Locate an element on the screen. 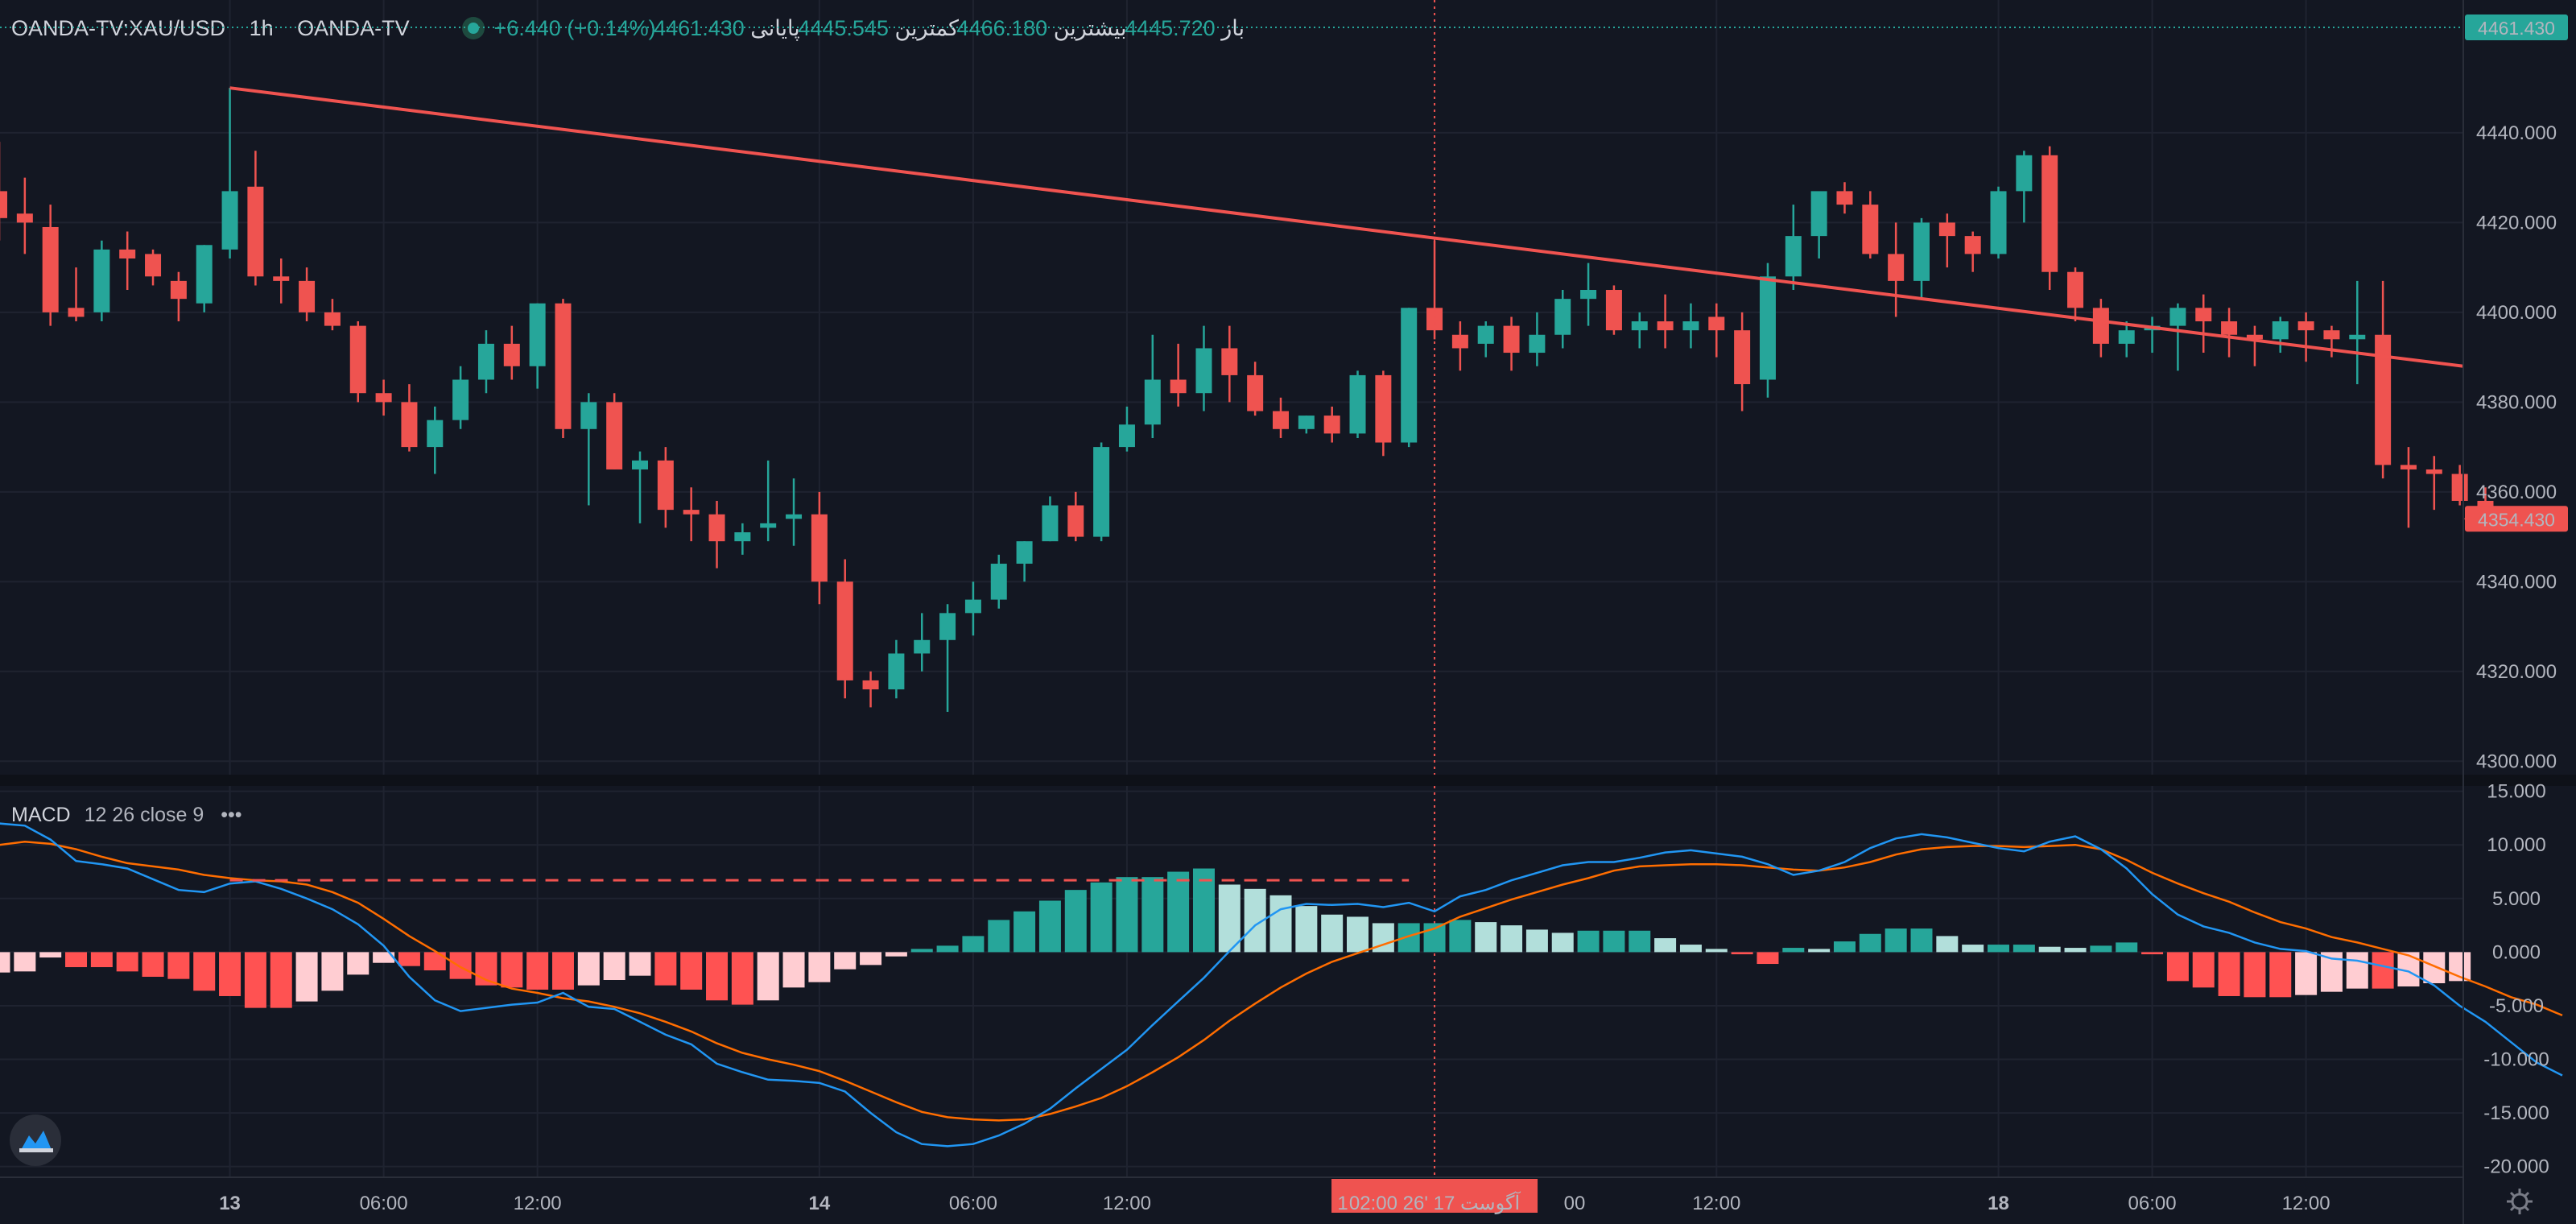 This screenshot has width=2576, height=1224. tradingview-logo-icon is located at coordinates (35, 1140).